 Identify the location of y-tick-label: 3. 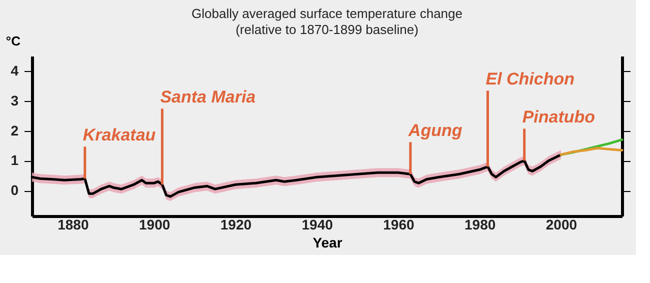
(14, 100).